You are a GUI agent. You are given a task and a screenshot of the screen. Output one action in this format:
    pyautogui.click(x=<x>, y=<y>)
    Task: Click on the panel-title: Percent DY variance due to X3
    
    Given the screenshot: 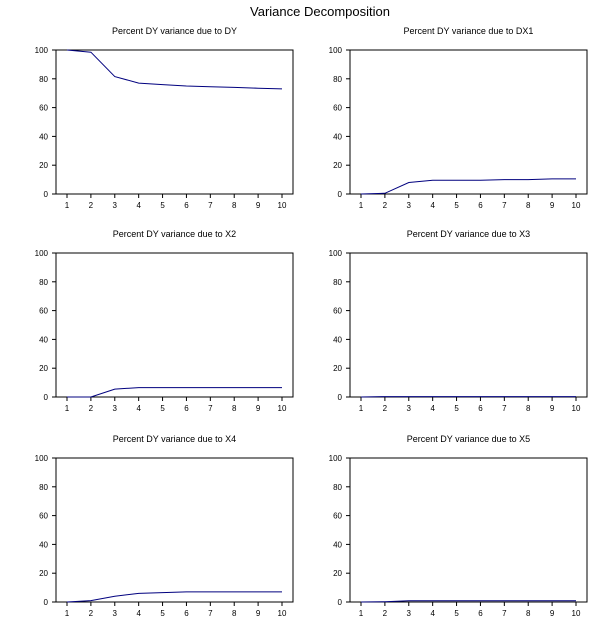 What is the action you would take?
    pyautogui.click(x=468, y=234)
    